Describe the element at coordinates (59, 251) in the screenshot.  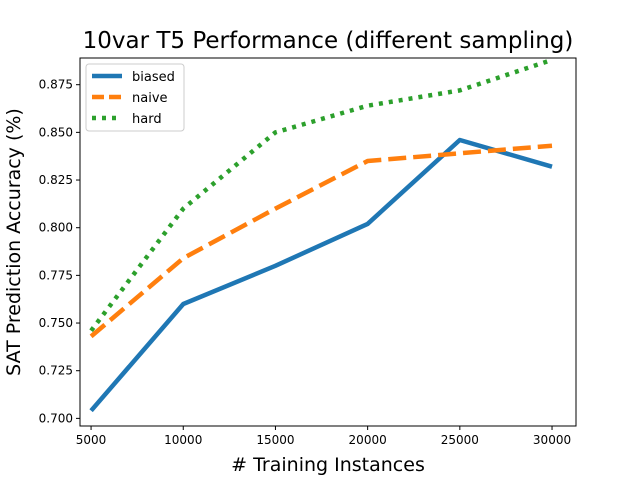
I see `y-axis: 0.700 0.725 0.750 0.775 0.800 0.825 0.850 0.875` at that location.